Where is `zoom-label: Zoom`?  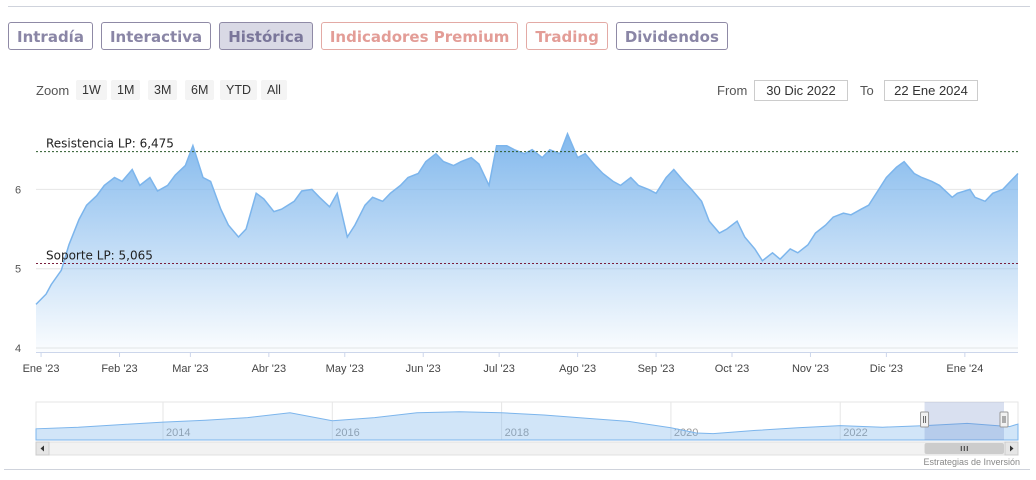
zoom-label: Zoom is located at coordinates (53, 90).